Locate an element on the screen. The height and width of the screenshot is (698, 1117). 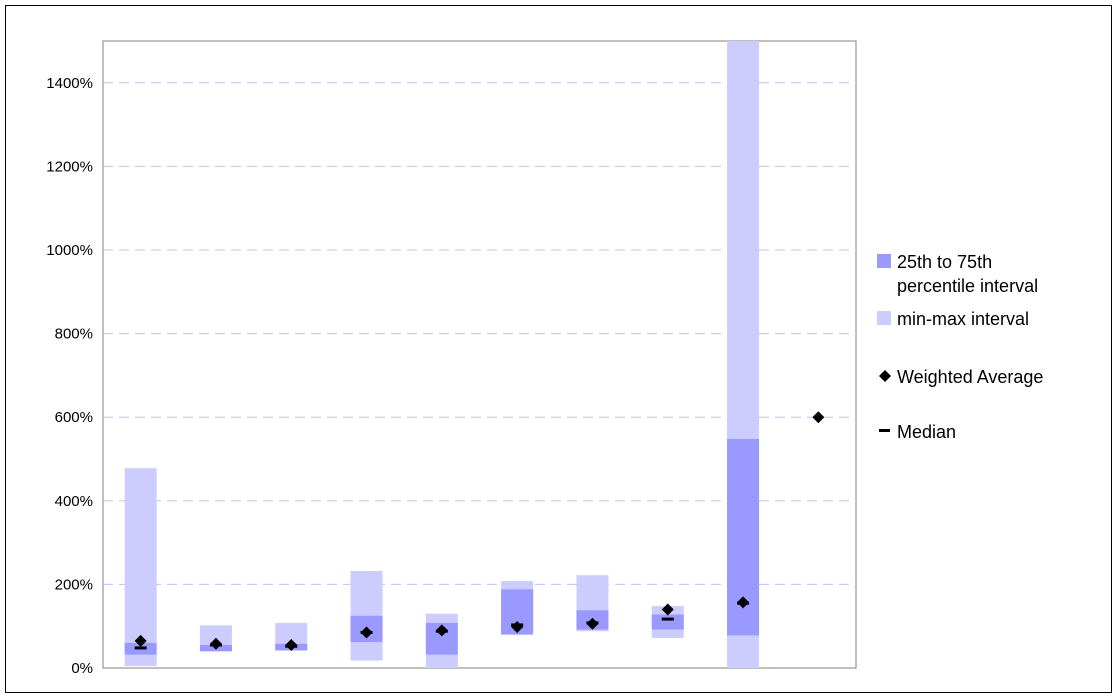
legend-label: Median is located at coordinates (926, 432).